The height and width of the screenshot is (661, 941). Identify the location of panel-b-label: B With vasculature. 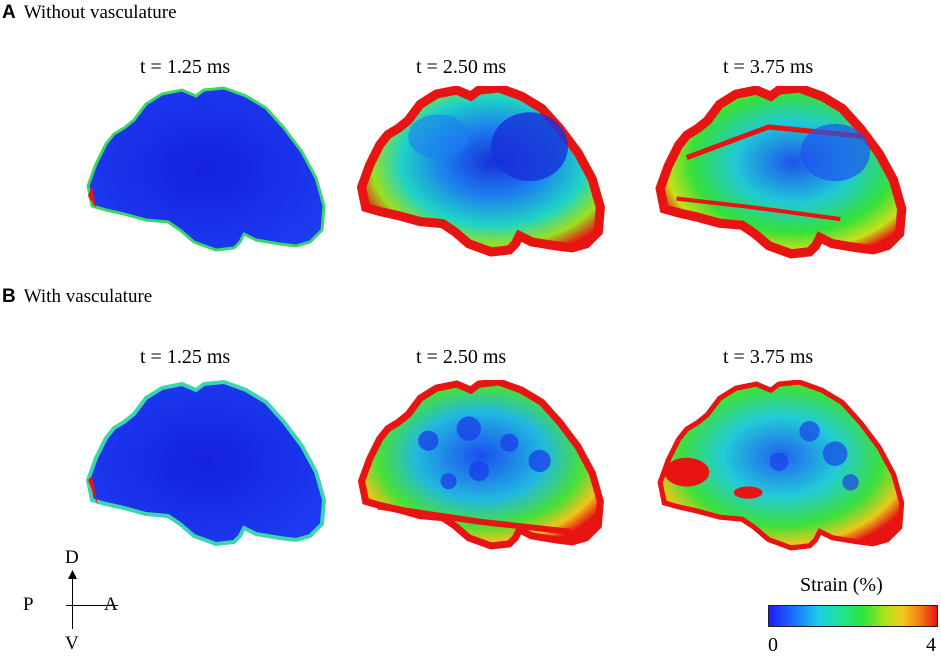
(77, 297).